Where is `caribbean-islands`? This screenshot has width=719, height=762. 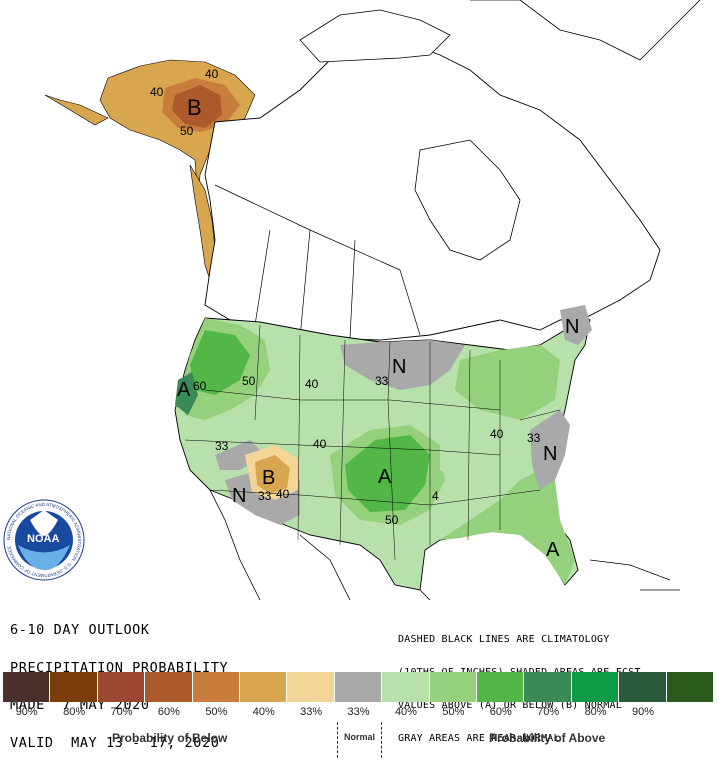 caribbean-islands is located at coordinates (634, 575).